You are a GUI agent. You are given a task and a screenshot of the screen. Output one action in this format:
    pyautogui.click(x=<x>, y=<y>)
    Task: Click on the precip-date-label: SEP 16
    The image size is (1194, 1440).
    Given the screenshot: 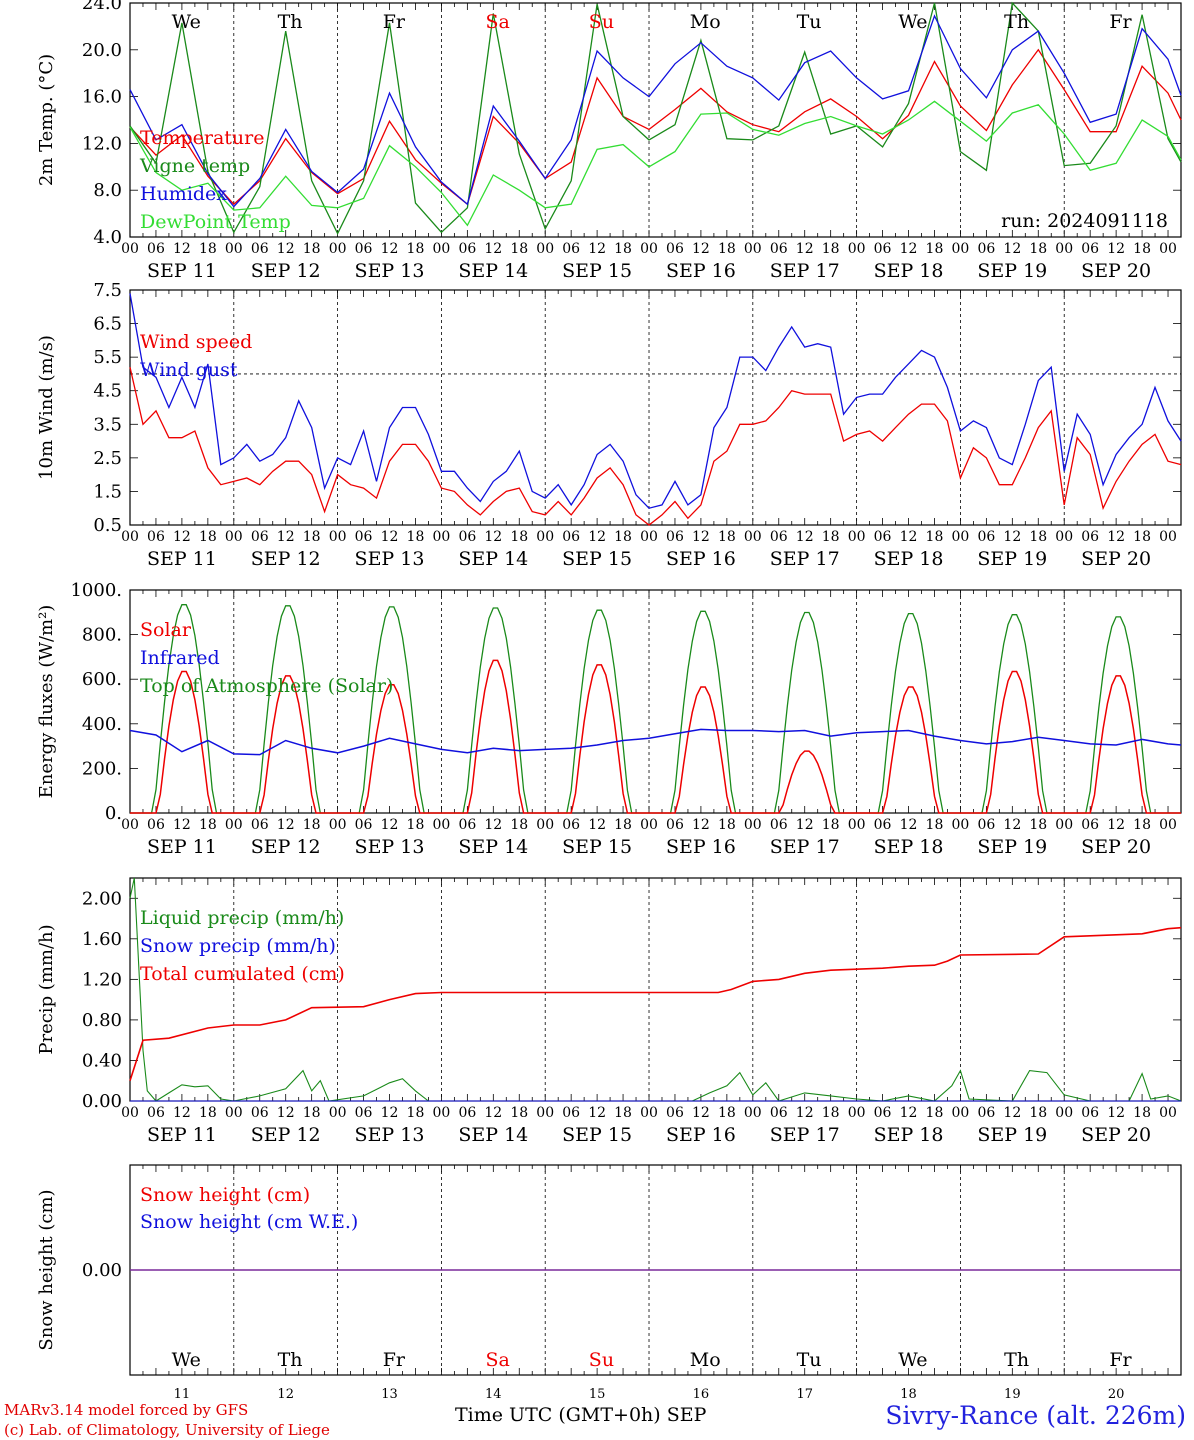 What is the action you would take?
    pyautogui.click(x=701, y=1135)
    